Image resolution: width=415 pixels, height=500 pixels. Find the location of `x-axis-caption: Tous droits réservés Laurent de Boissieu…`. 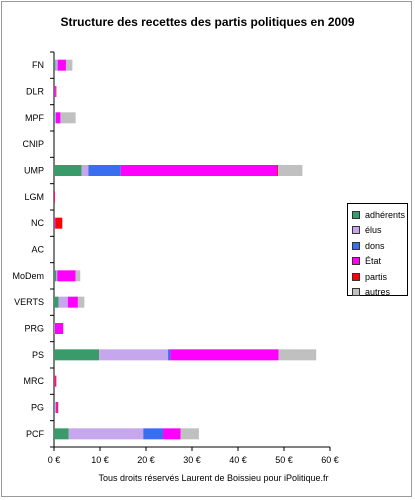

x-axis-caption: Tous droits réservés Laurent de Boissieu… is located at coordinates (213, 478).